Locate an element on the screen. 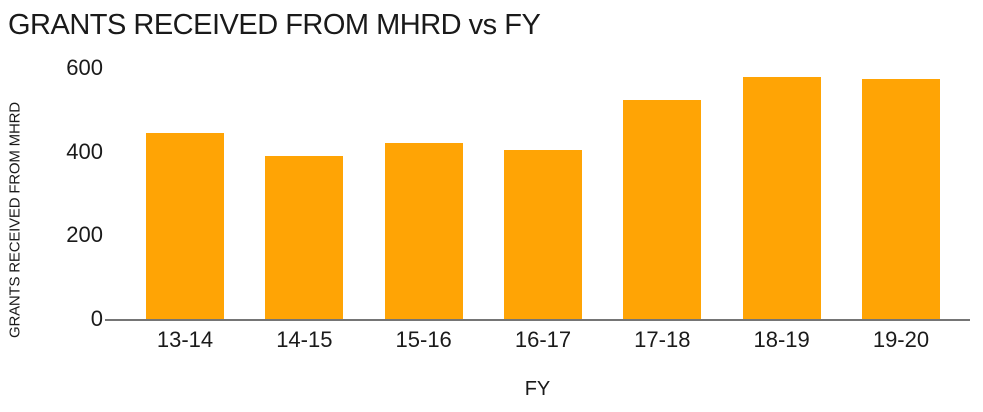 This screenshot has height=412, width=983. y-tick-label-600: 600 is located at coordinates (84, 68).